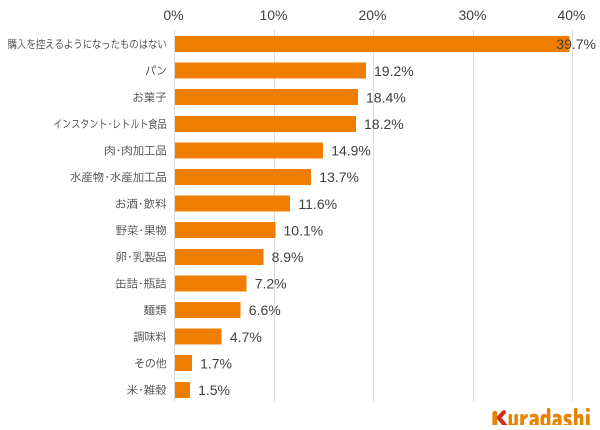 This screenshot has width=600, height=430. Describe the element at coordinates (472, 15) in the screenshot. I see `svg-text: 30%` at that location.